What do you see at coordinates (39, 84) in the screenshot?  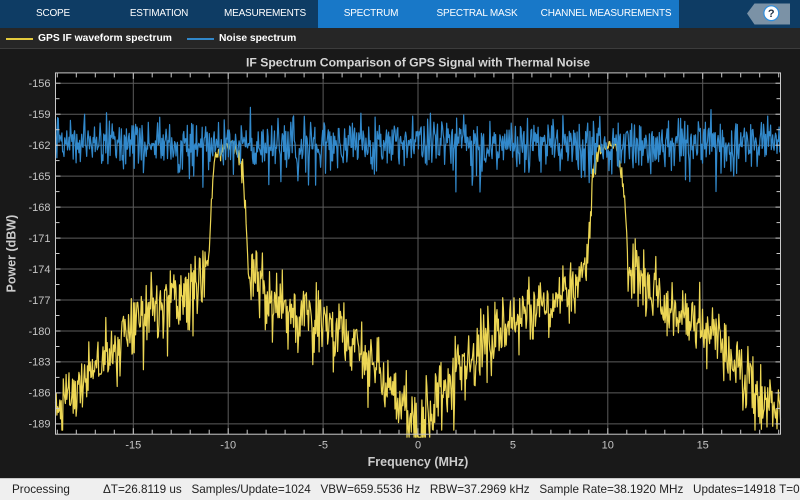 I see `svg-text: -156` at bounding box center [39, 84].